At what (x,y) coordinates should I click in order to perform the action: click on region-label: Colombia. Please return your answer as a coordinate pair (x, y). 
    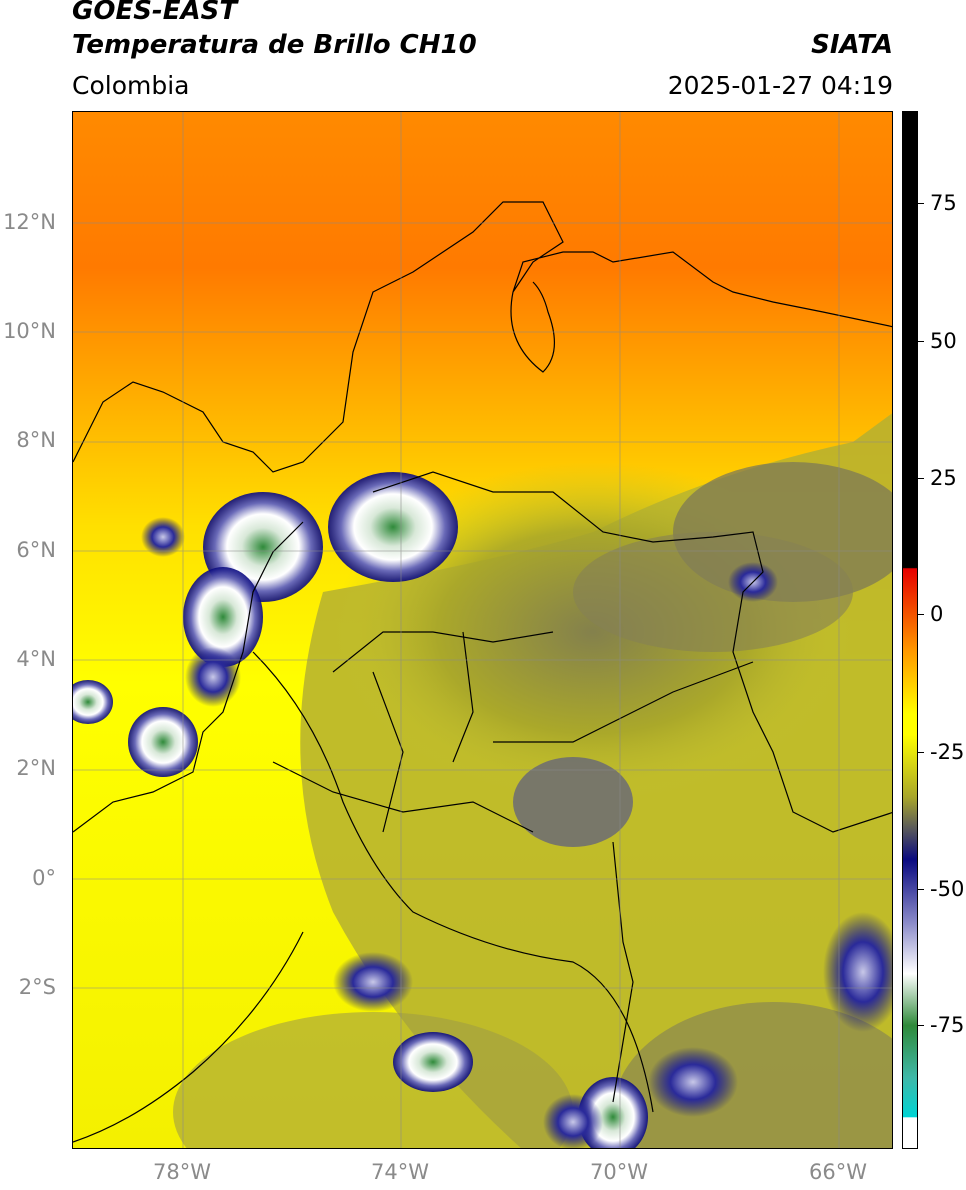
    Looking at the image, I should click on (131, 85).